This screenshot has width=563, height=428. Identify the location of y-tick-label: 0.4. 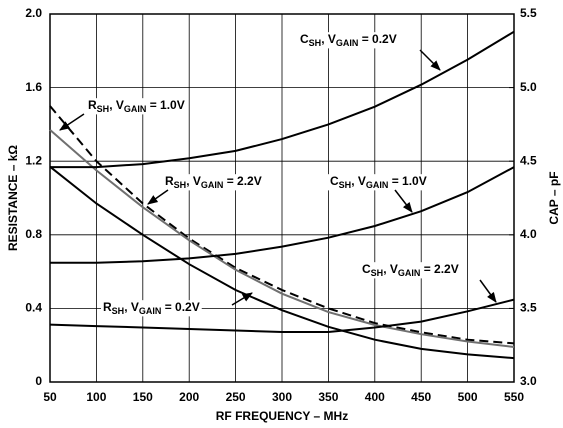
(33, 308).